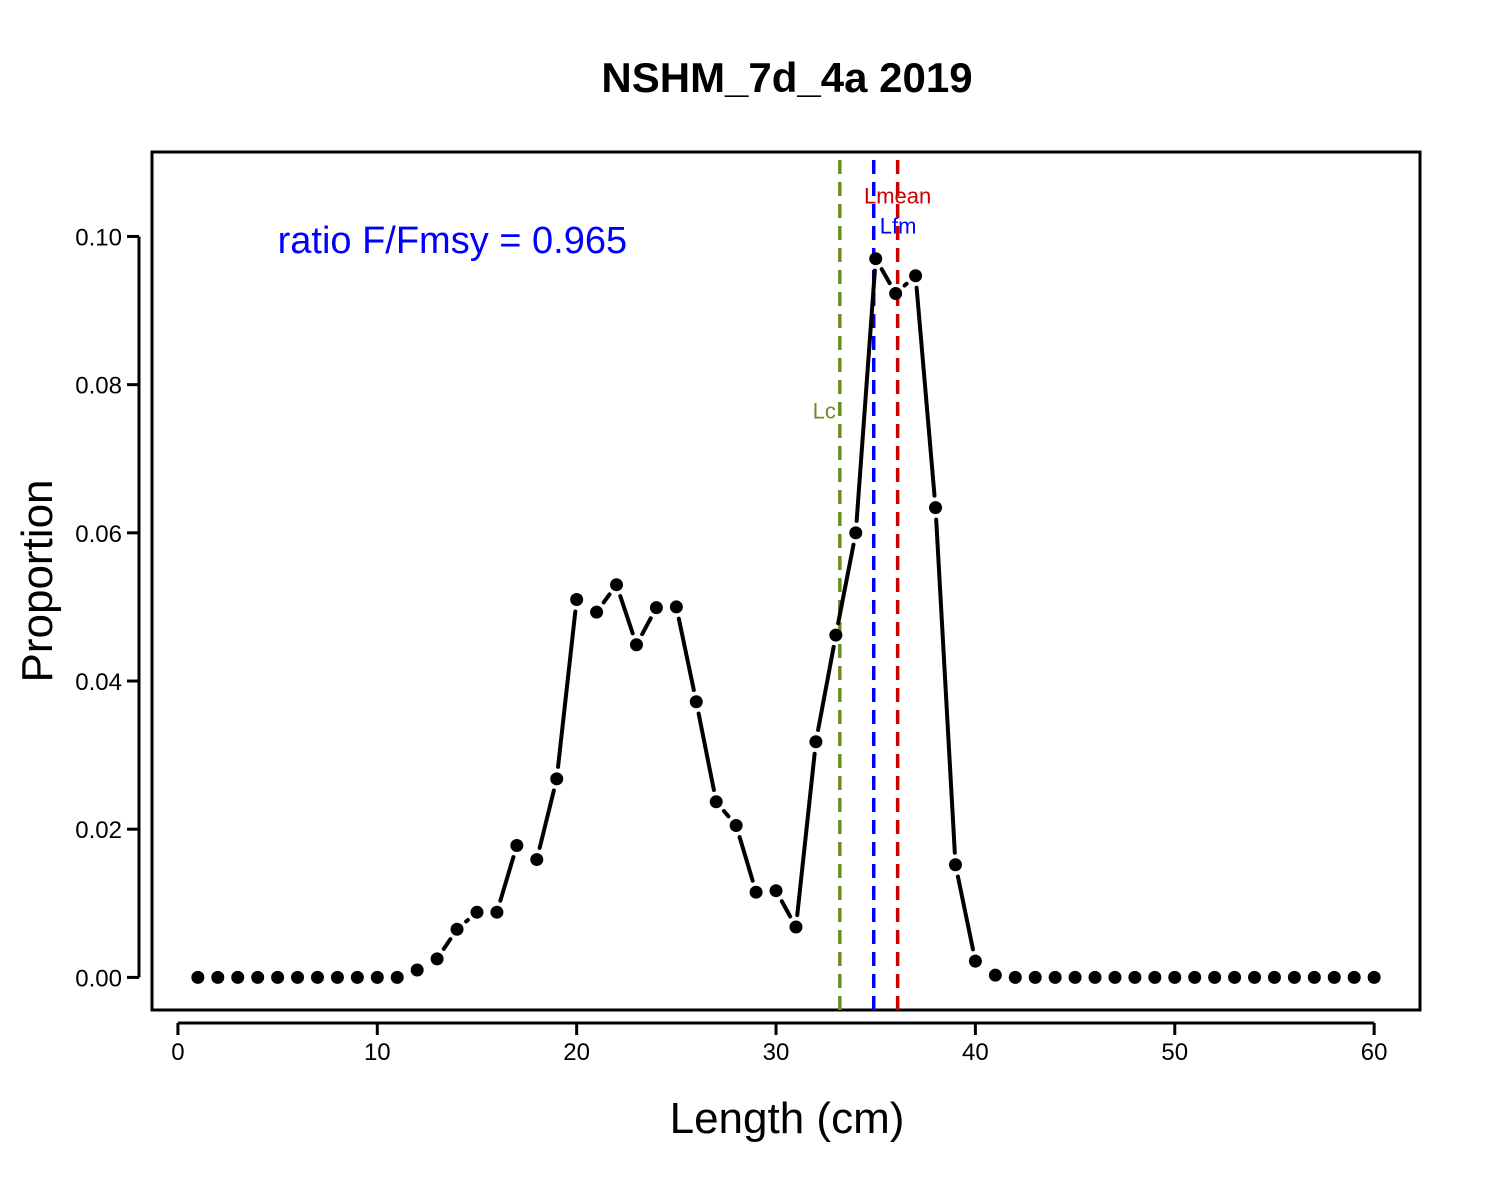  Describe the element at coordinates (1374, 1052) in the screenshot. I see `x-tick-label: 60` at that location.